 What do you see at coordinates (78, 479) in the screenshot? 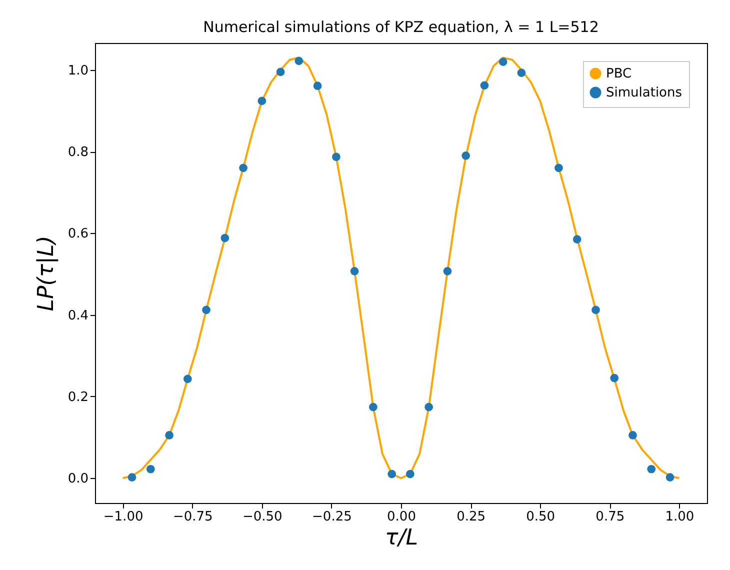
I see `y-tick-label: 0.0` at bounding box center [78, 479].